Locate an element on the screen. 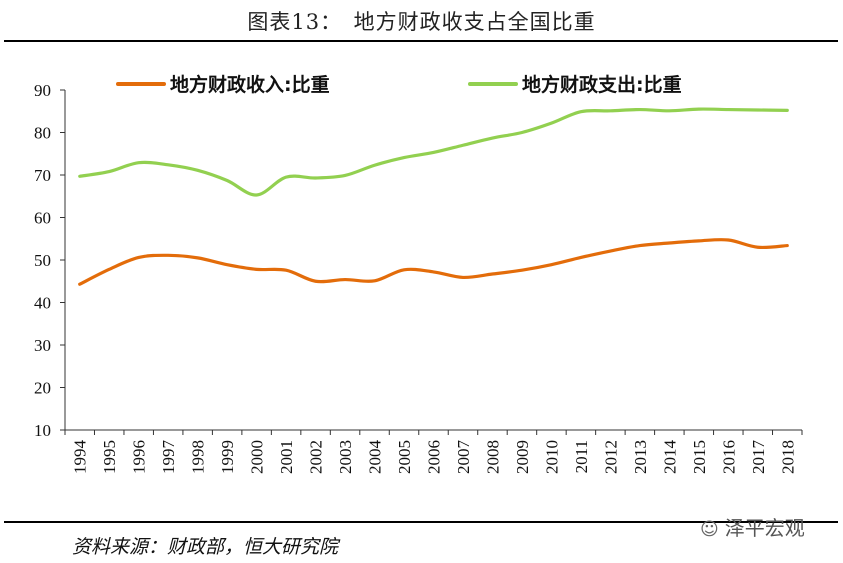 This screenshot has height=563, width=843. x-tick-label: 2000 is located at coordinates (257, 457).